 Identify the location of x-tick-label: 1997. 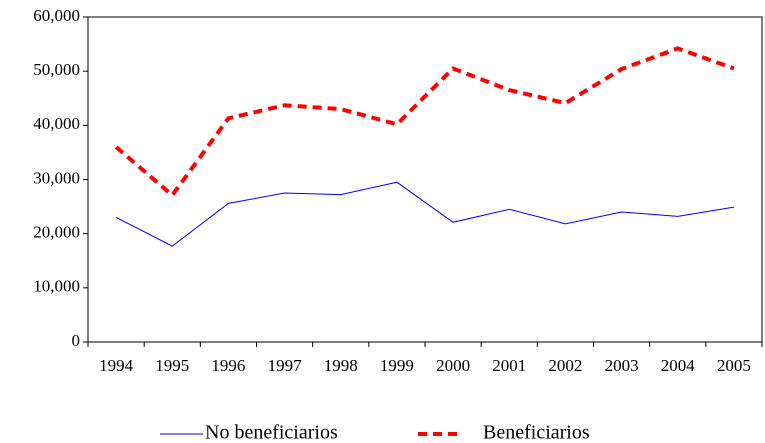
(285, 365).